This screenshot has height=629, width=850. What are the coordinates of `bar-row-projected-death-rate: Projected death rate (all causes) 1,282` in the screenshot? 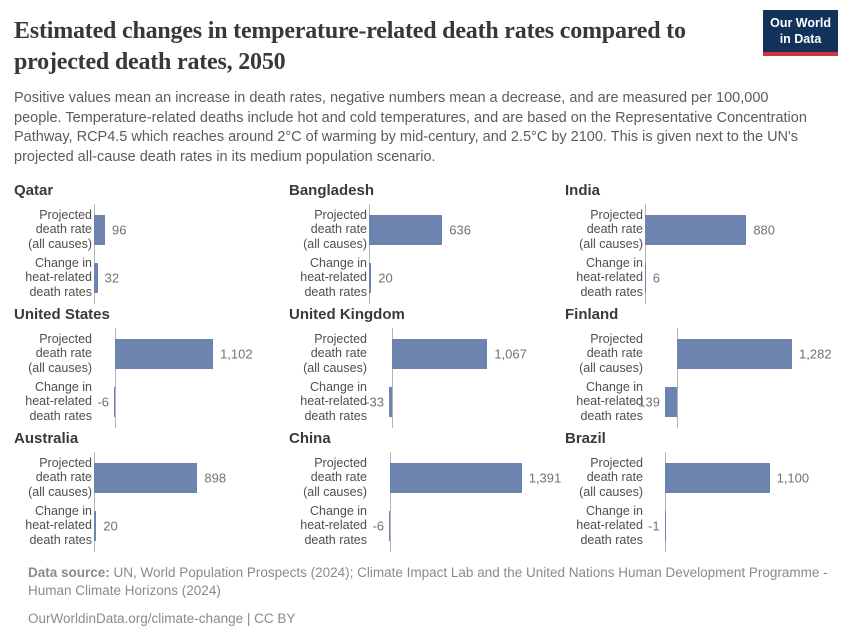 It's located at (700, 354).